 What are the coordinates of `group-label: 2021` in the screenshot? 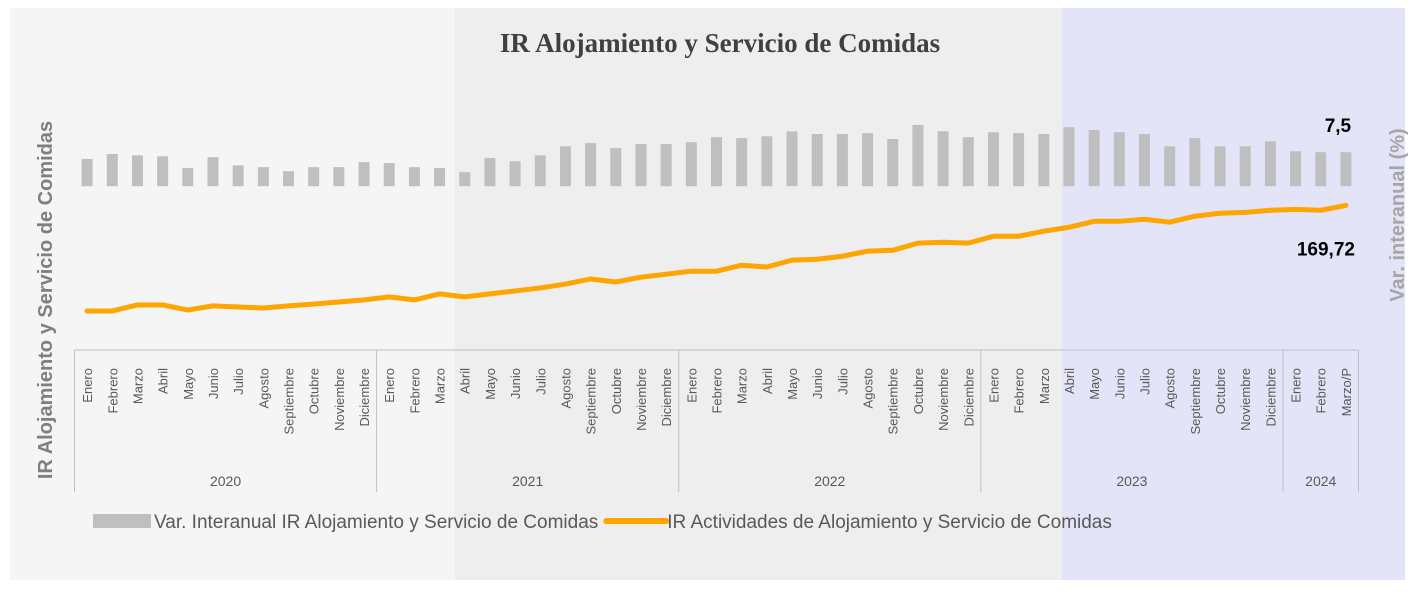 It's located at (527, 481).